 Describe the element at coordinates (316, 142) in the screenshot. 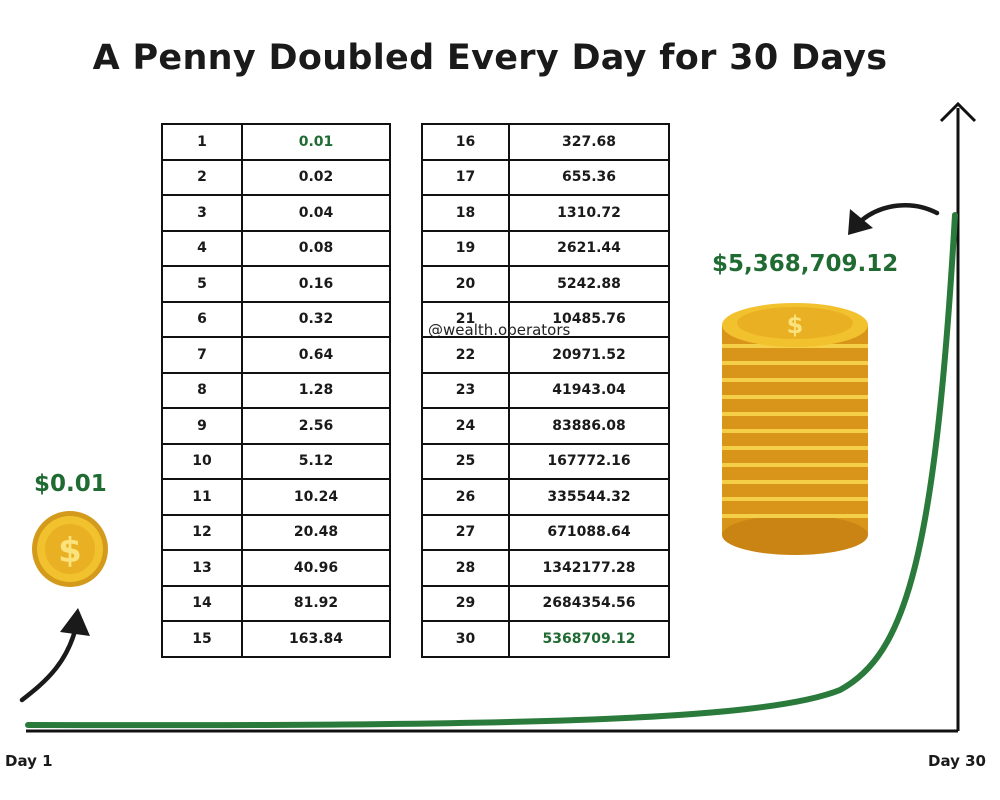

I see `amount-cell: 0.01` at that location.